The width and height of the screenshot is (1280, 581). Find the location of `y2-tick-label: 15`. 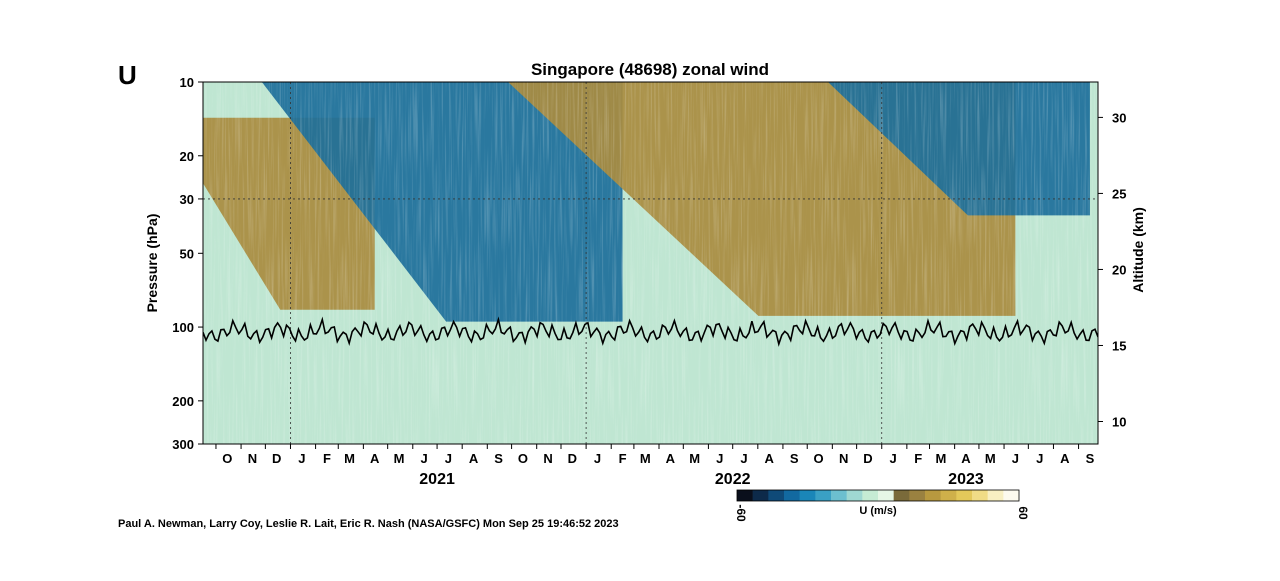

y2-tick-label: 15 is located at coordinates (1119, 345).